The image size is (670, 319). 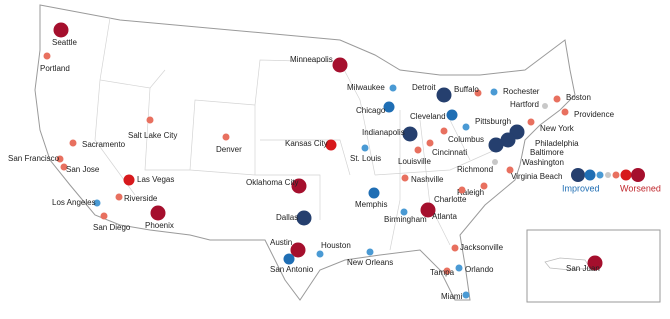 I want to click on city-label: Houston, so click(x=336, y=245).